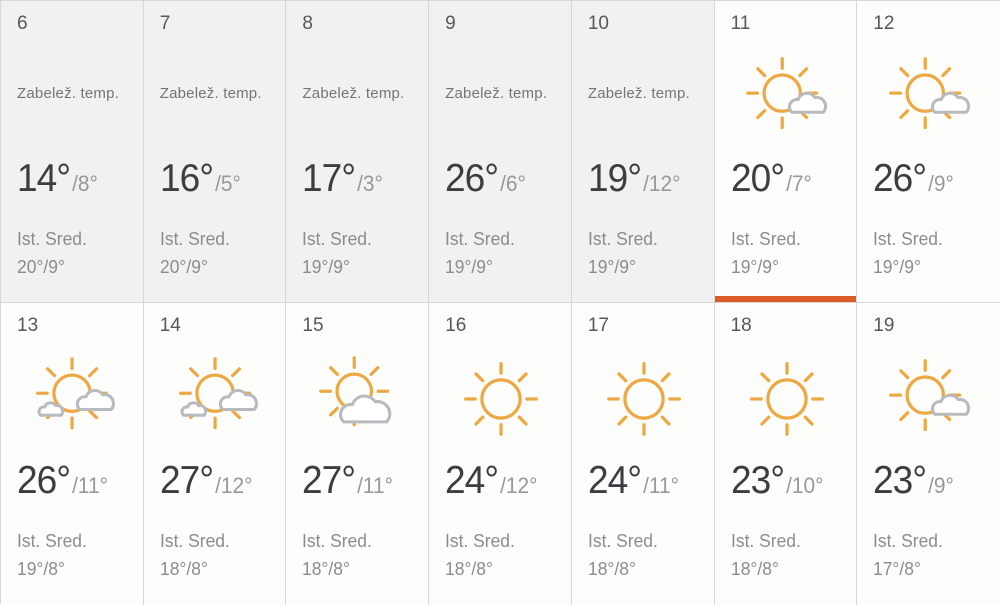 This screenshot has width=1000, height=605. I want to click on temperature: 26° /11°, so click(70, 485).